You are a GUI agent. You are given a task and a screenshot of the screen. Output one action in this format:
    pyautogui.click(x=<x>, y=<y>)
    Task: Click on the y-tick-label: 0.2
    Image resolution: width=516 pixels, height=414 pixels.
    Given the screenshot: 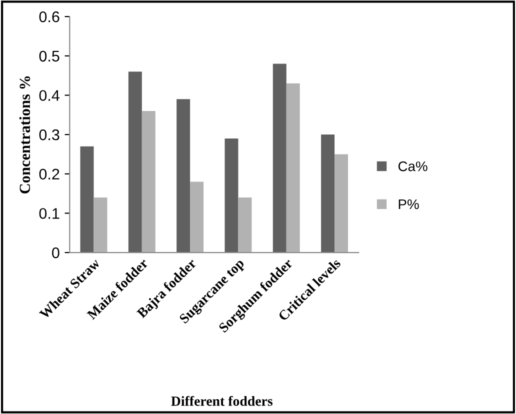 What is the action you would take?
    pyautogui.click(x=49, y=174)
    